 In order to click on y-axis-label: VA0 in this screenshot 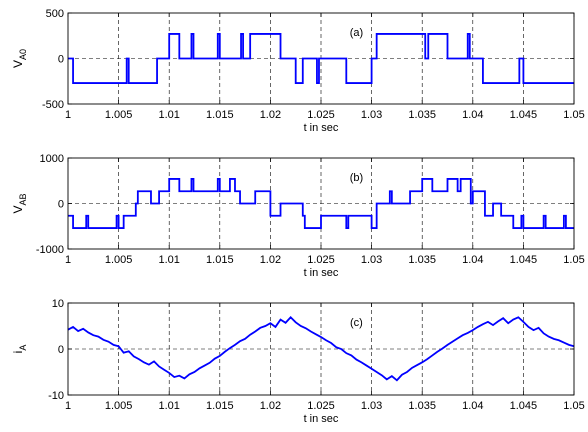, I will do `click(19, 58)`.